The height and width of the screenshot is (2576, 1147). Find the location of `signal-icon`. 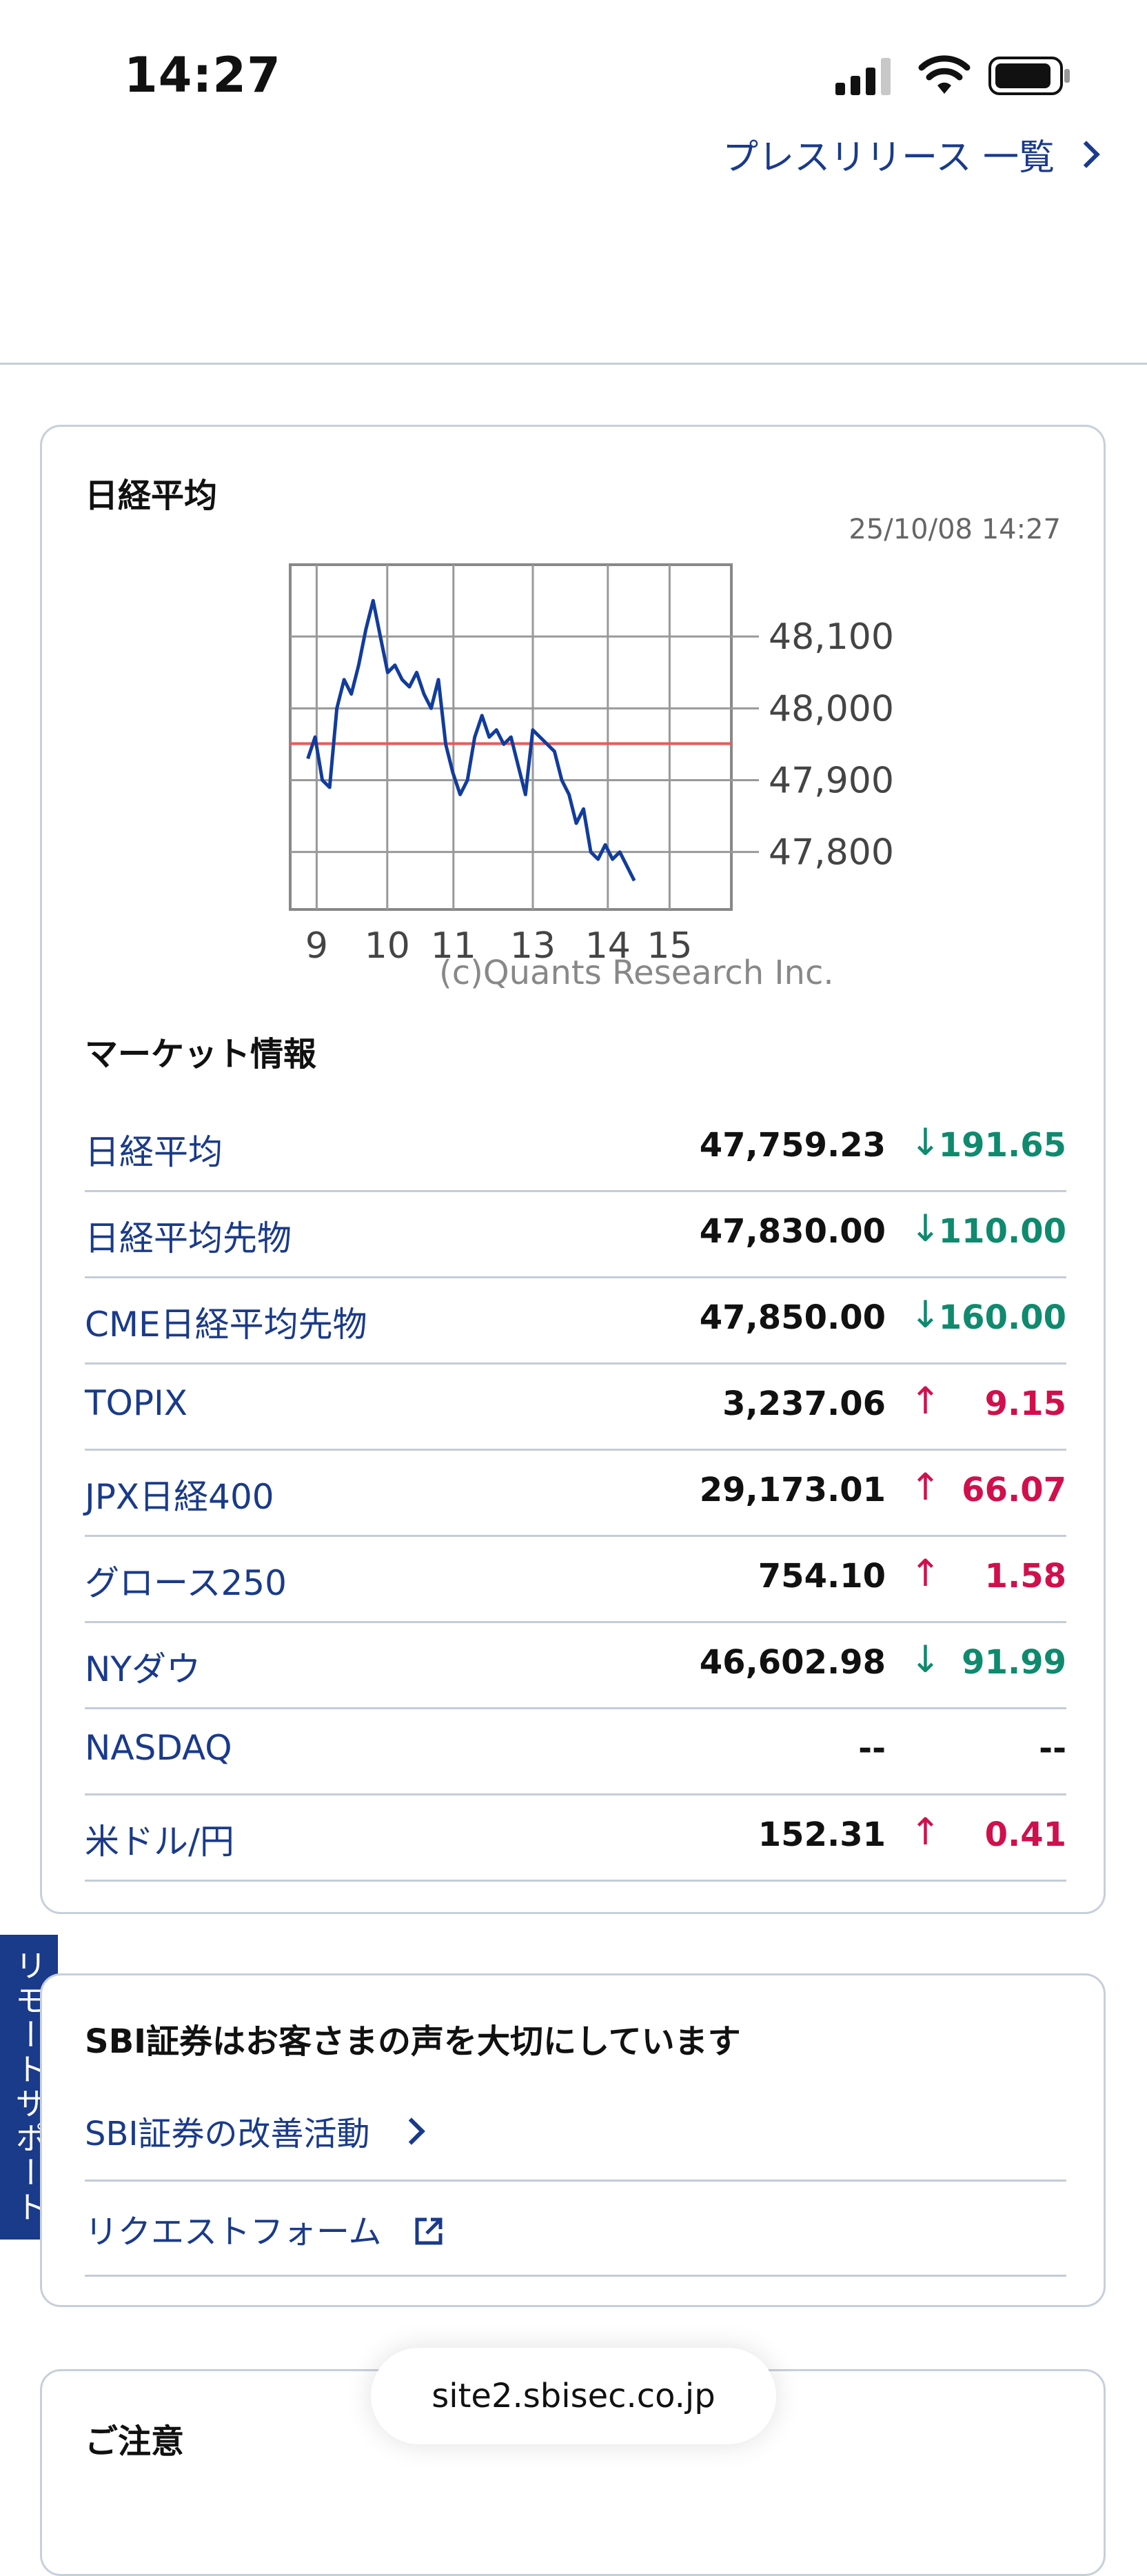

signal-icon is located at coordinates (863, 76).